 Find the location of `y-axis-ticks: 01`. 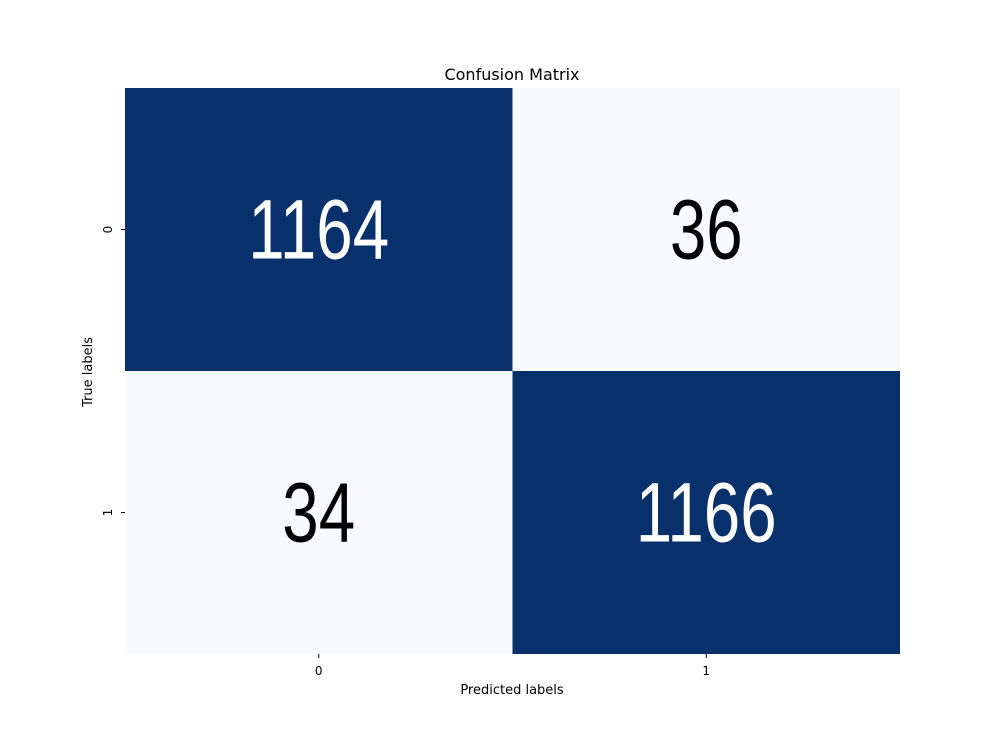

y-axis-ticks: 01 is located at coordinates (113, 371).